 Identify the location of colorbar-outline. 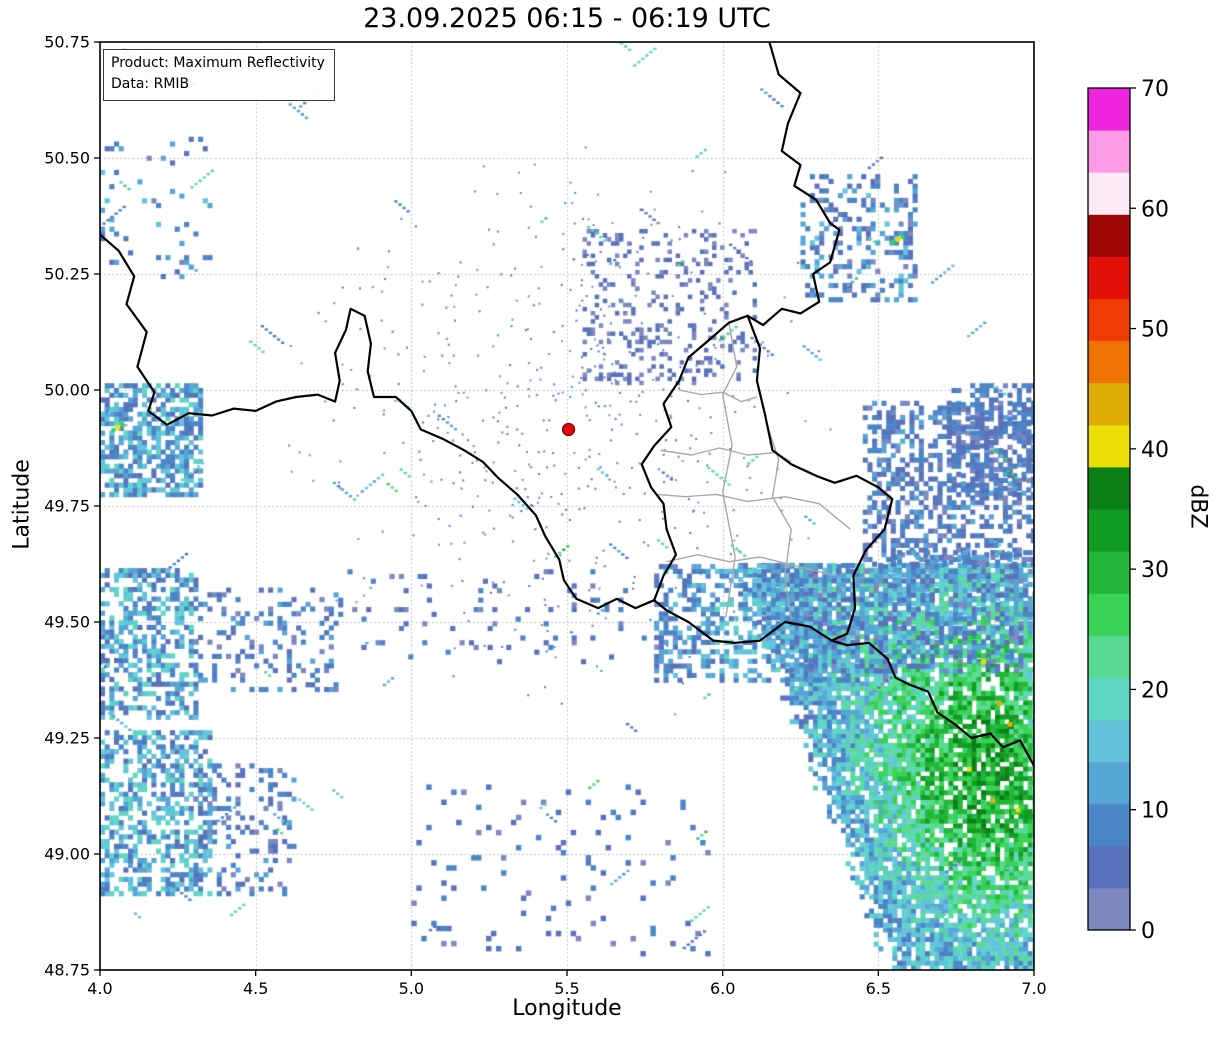
(1109, 509).